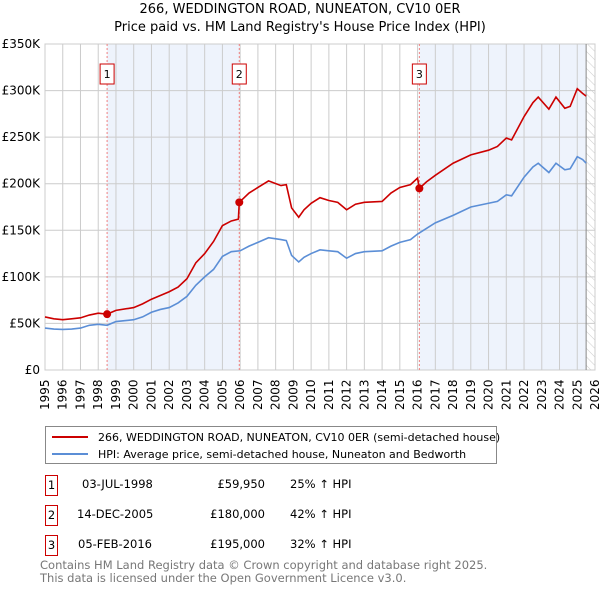 The image size is (600, 590). What do you see at coordinates (22, 277) in the screenshot?
I see `y-tick-label: £100K` at bounding box center [22, 277].